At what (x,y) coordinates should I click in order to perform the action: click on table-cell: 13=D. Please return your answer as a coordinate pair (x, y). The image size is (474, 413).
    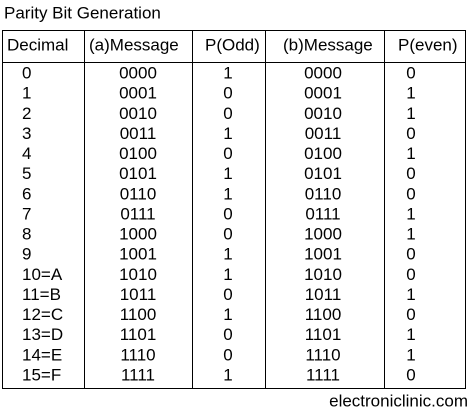
    Looking at the image, I should click on (42, 334).